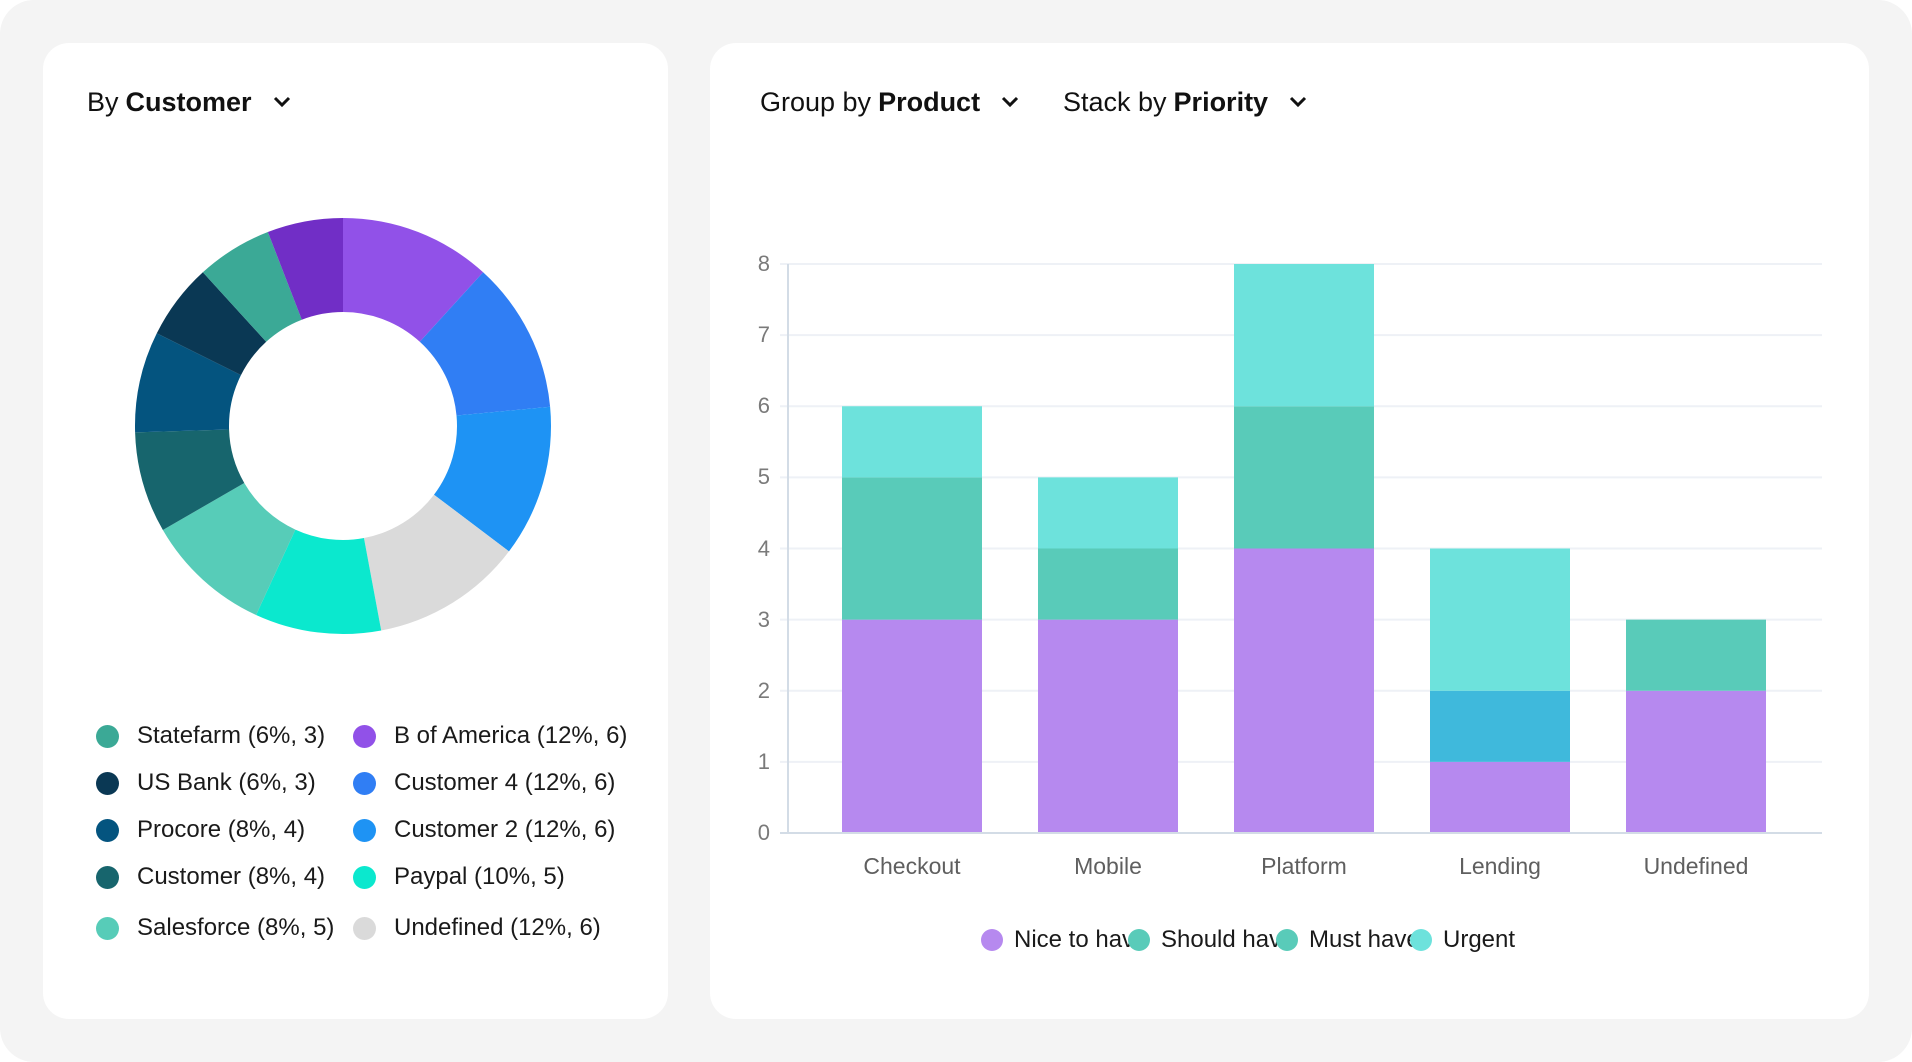 The height and width of the screenshot is (1062, 1912). I want to click on legend-item-undefined: Undefined (12%, 6), so click(477, 928).